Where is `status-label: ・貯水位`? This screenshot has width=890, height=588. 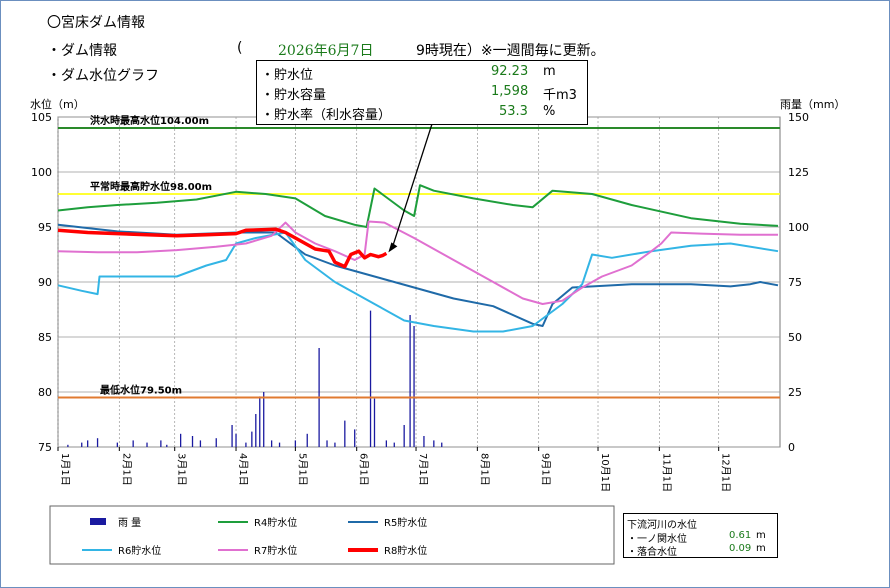 status-label: ・貯水位 is located at coordinates (287, 75).